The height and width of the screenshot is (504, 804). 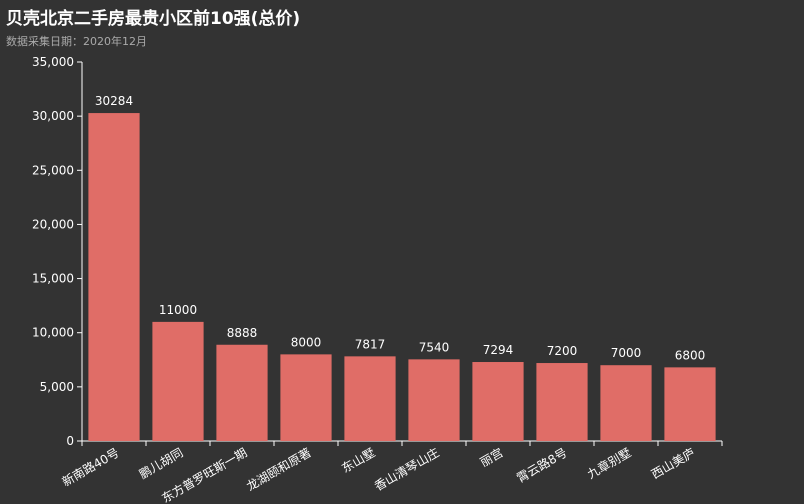 What do you see at coordinates (242, 333) in the screenshot?
I see `data-label: 8888` at bounding box center [242, 333].